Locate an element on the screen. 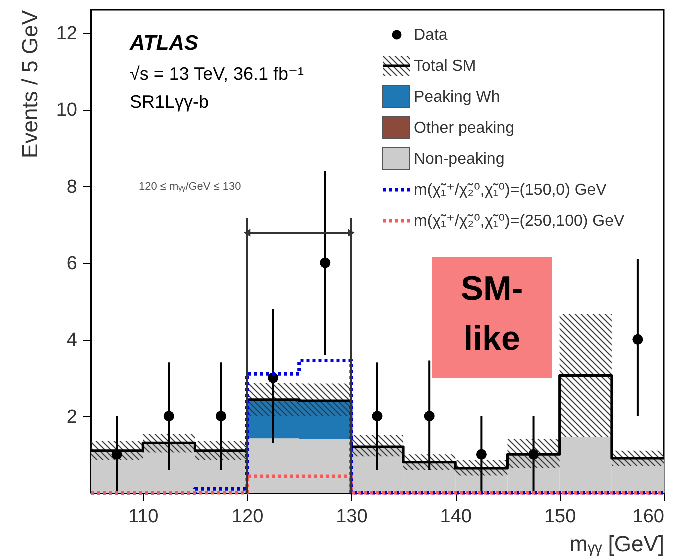  legend-label: m(χ̃₁⁺/χ̃₂⁰,χ̃₁⁰)=(150,0) GeV is located at coordinates (511, 190).